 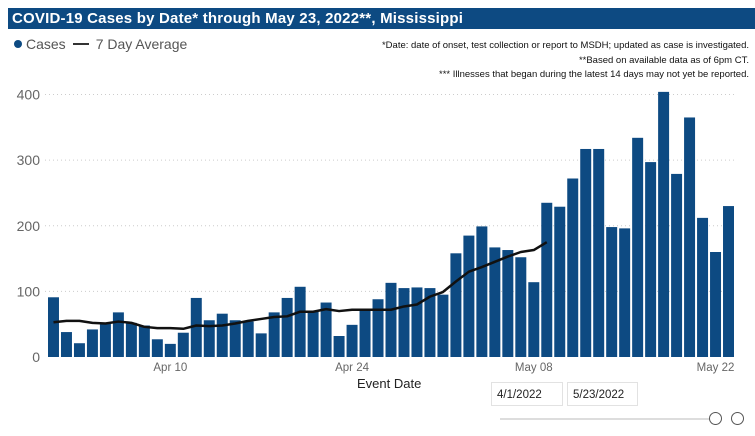 I want to click on y-tick-label: 300, so click(x=29, y=160).